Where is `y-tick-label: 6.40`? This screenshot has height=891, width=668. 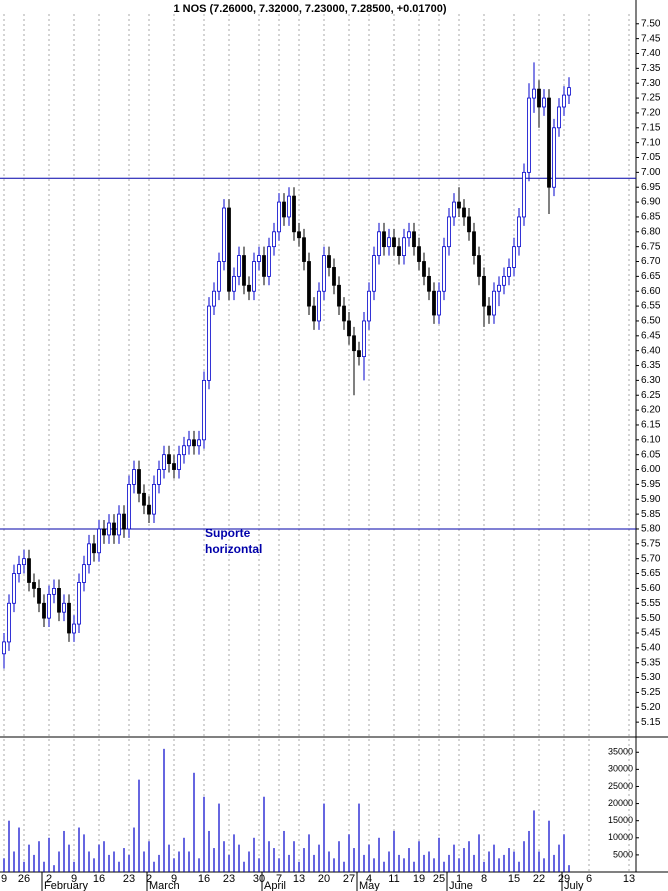 y-tick-label: 6.40 is located at coordinates (651, 350).